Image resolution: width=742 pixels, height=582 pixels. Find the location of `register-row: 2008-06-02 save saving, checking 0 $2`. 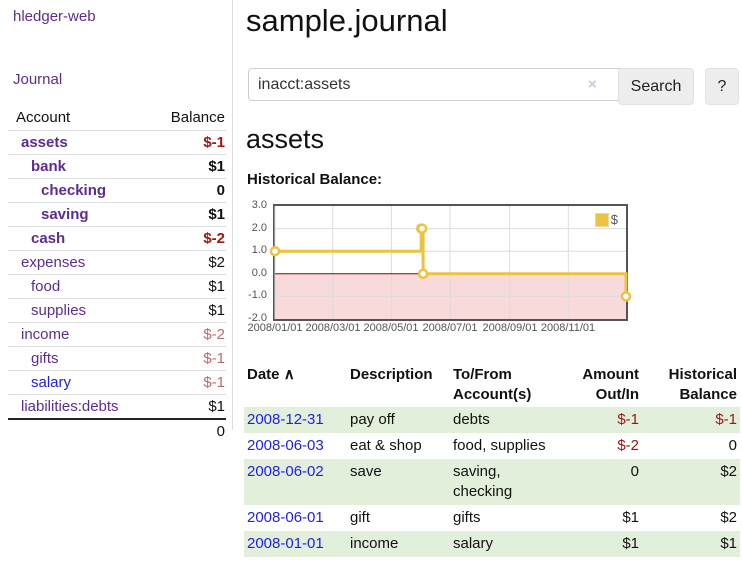

register-row: 2008-06-02 save saving, checking 0 $2 is located at coordinates (492, 482).